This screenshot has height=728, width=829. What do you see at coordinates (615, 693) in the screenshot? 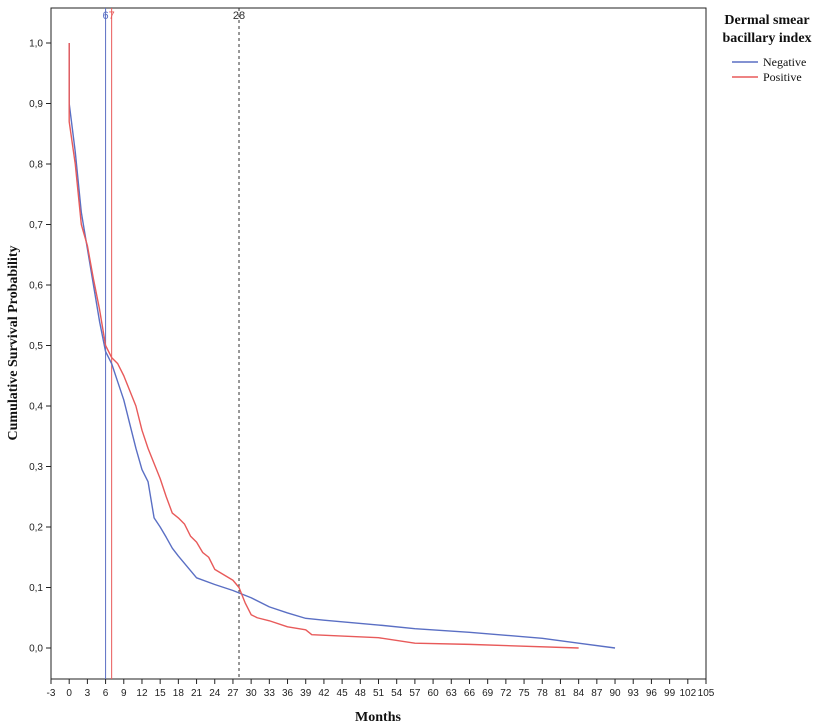
I see `x-tick-label: 90` at bounding box center [615, 693].